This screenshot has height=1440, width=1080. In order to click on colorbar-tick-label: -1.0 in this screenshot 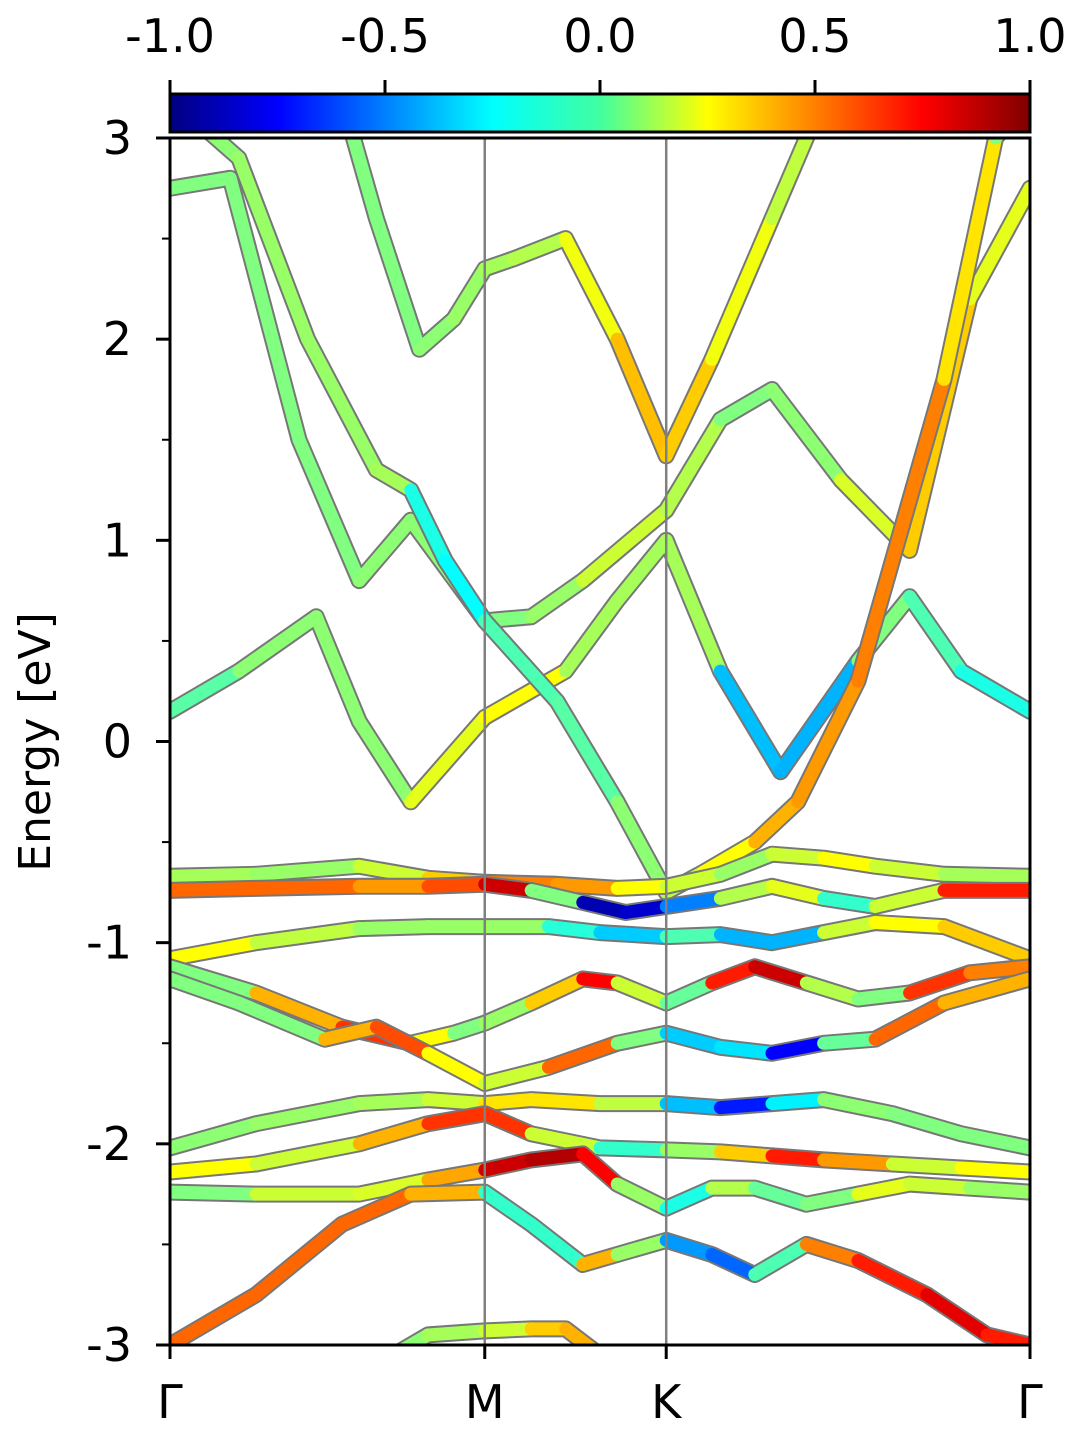, I will do `click(170, 36)`.